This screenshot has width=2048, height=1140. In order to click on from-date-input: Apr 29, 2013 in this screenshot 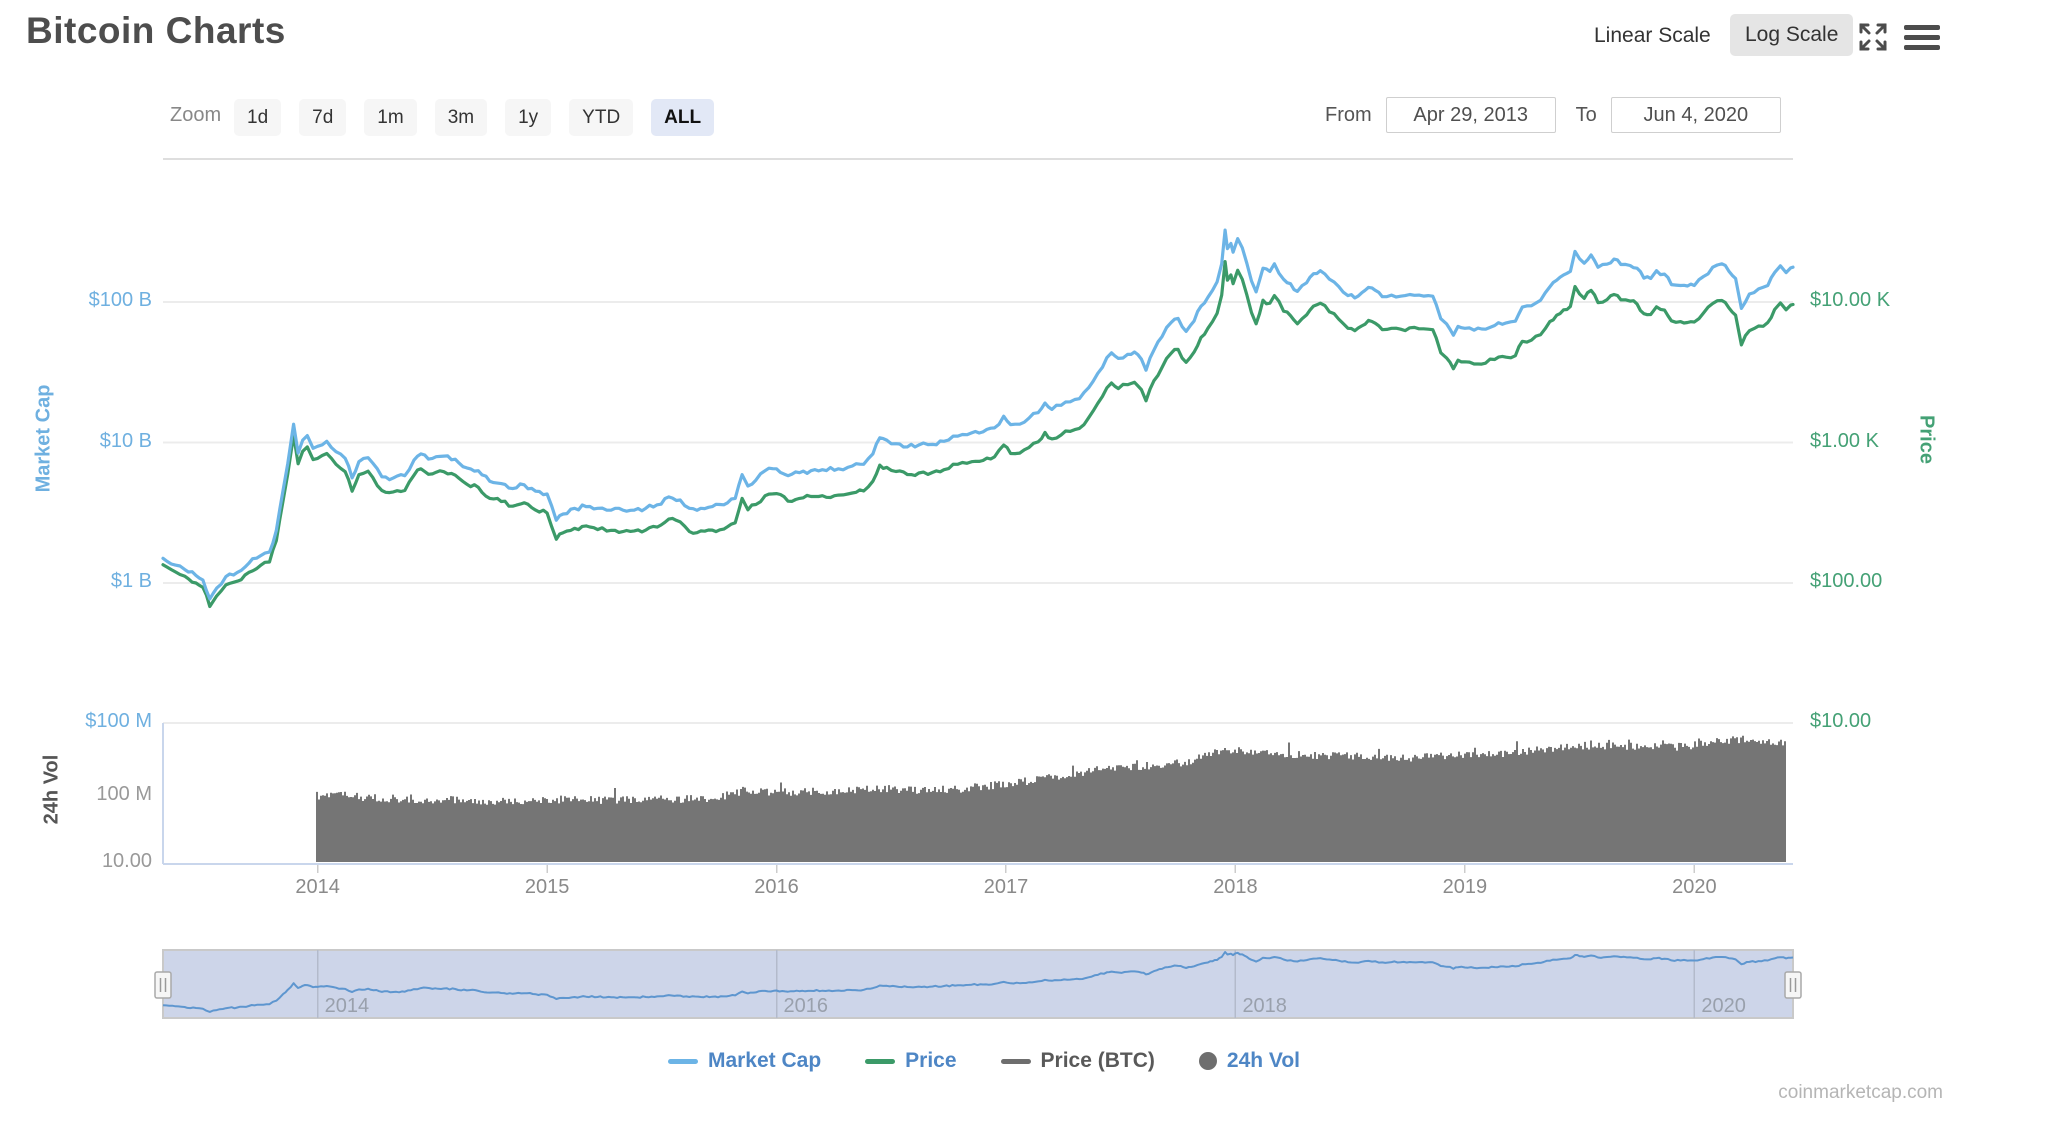, I will do `click(1470, 115)`.